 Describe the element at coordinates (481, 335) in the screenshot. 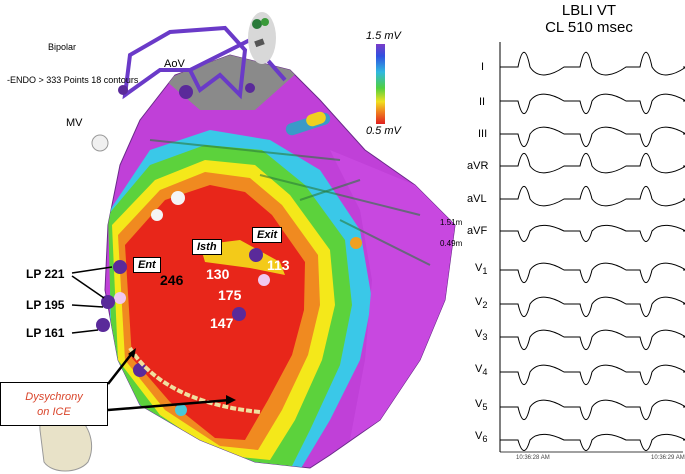

I see `lead-V3-label: V3` at that location.